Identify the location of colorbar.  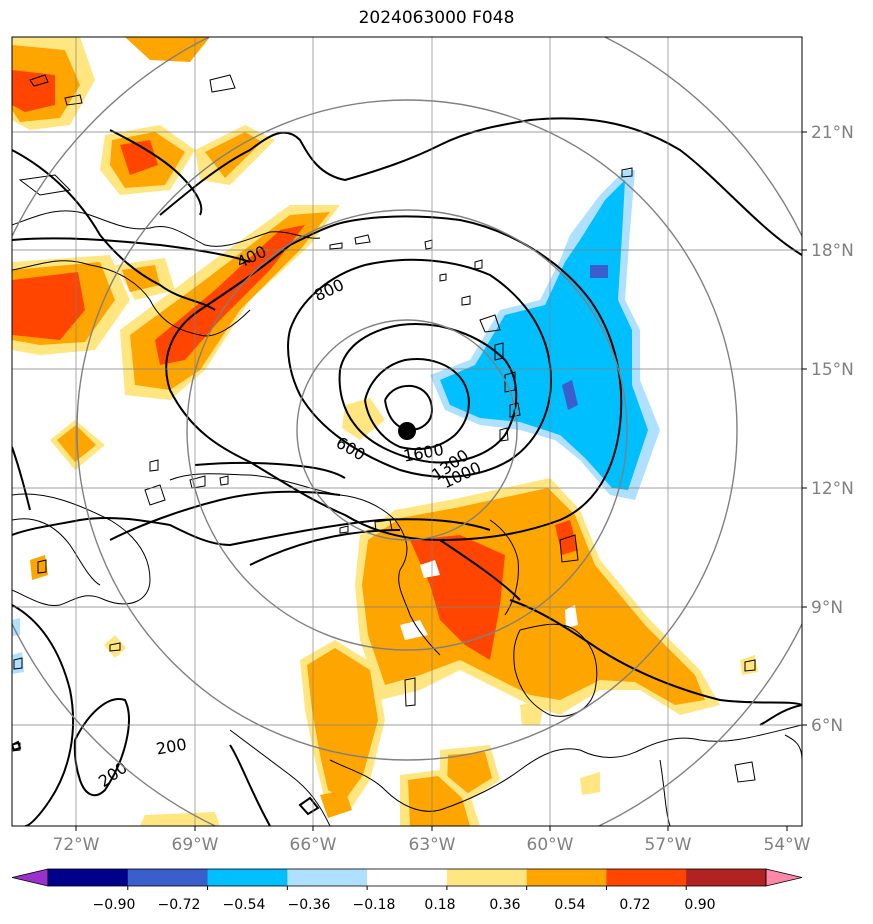
(407, 879).